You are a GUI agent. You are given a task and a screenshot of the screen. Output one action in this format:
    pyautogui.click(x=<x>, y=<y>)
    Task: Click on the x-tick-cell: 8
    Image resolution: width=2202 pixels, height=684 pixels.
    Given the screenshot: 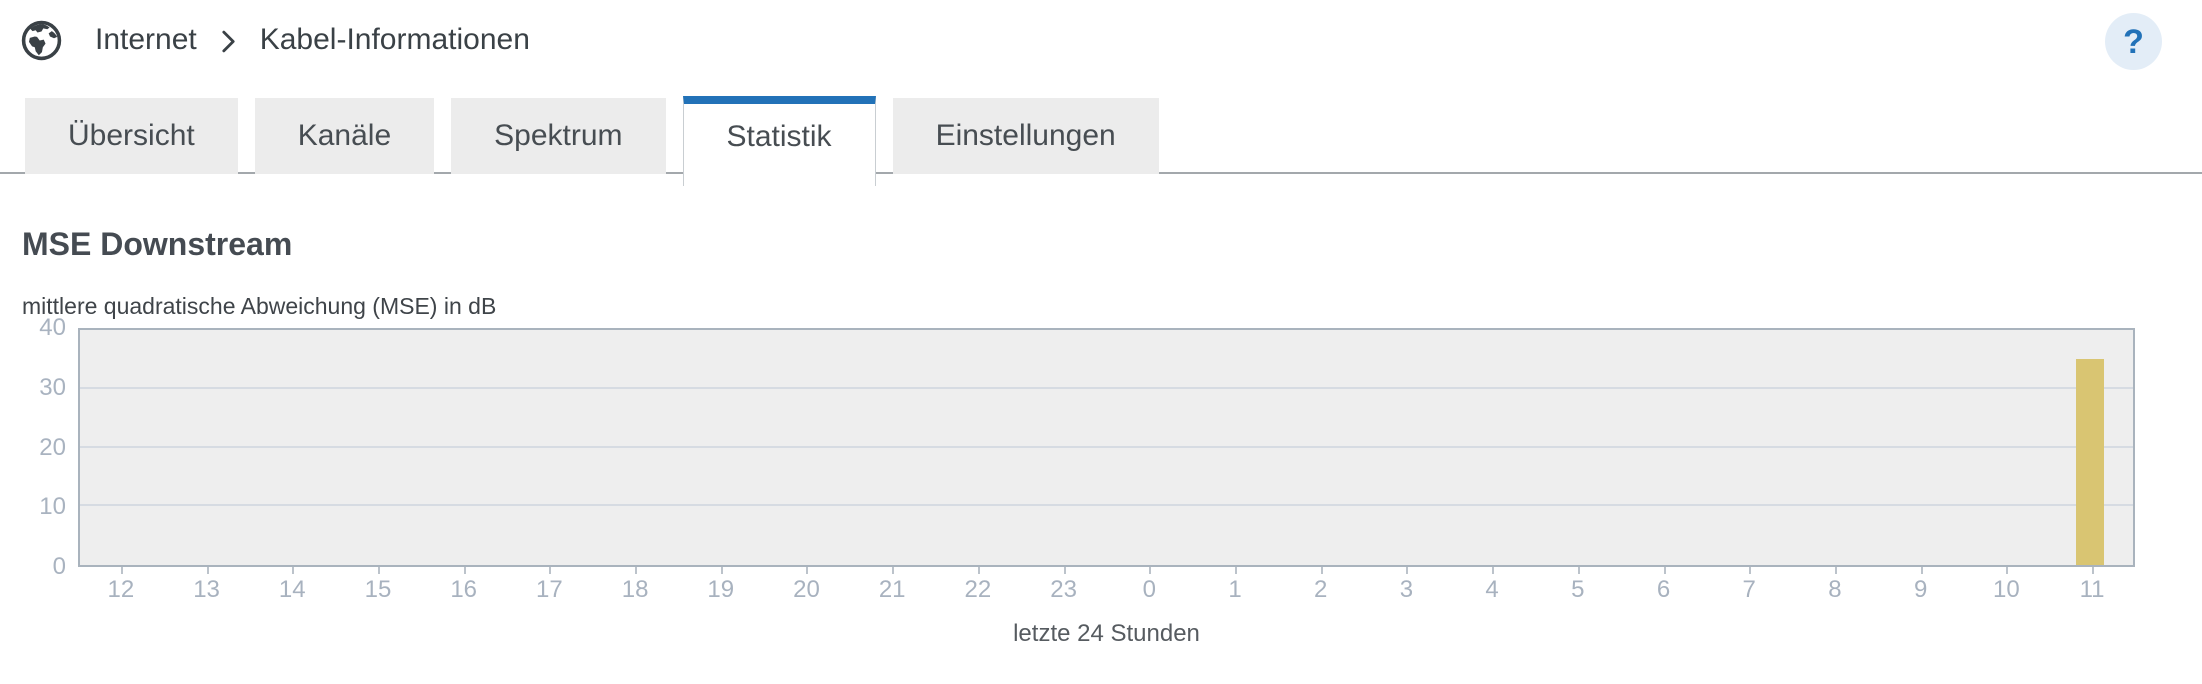 What is the action you would take?
    pyautogui.click(x=1835, y=588)
    